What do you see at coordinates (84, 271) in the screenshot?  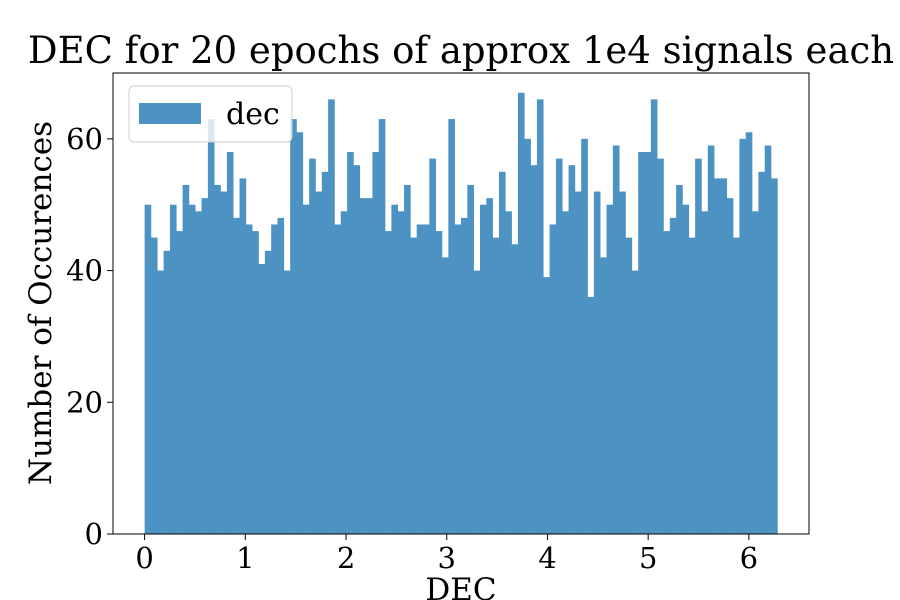 I see `y-tick-label: 40` at bounding box center [84, 271].